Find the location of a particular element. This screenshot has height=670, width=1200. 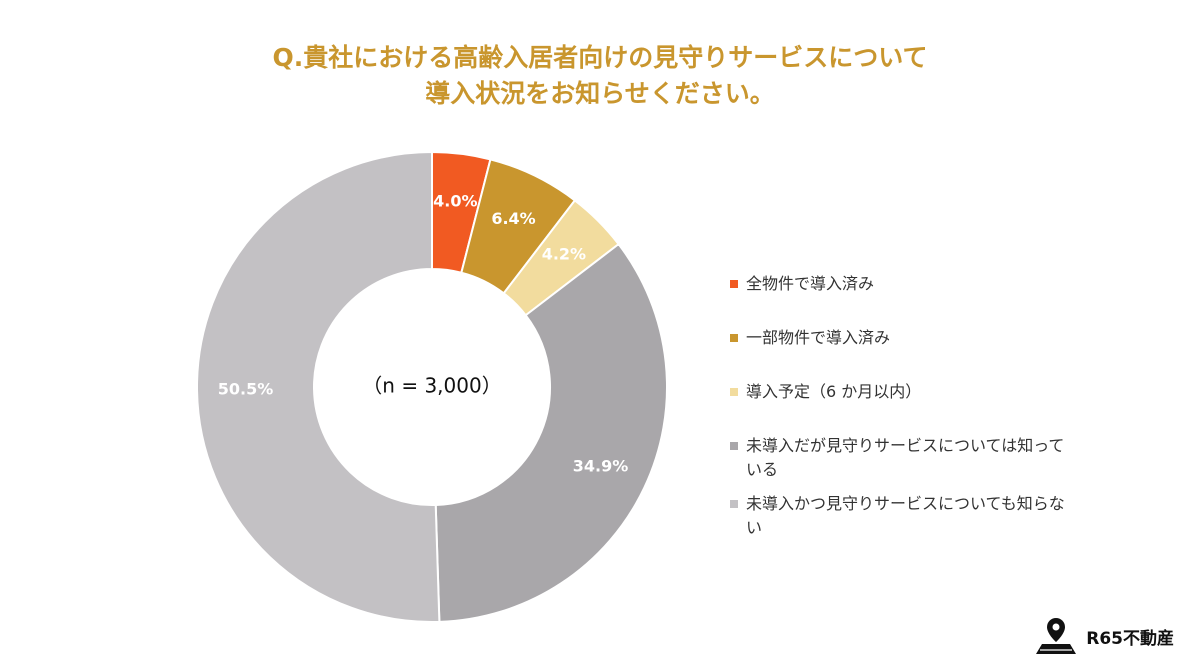

value-label: 4.0% is located at coordinates (455, 200).